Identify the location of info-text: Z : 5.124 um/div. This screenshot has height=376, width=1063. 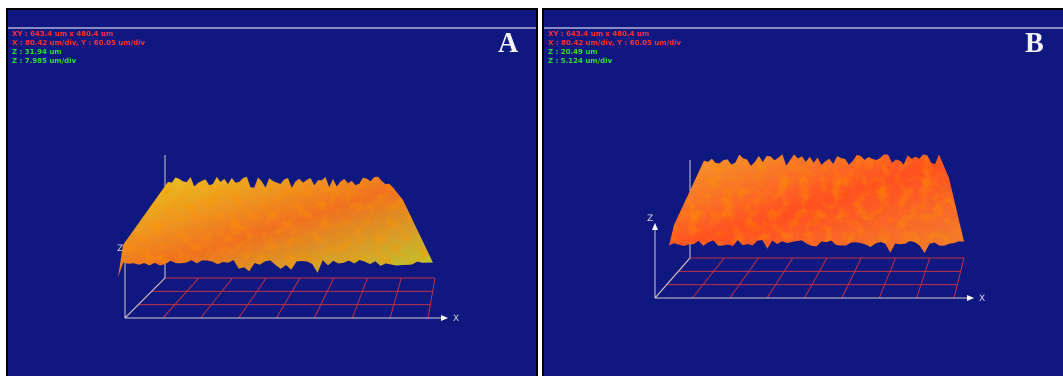
(580, 61).